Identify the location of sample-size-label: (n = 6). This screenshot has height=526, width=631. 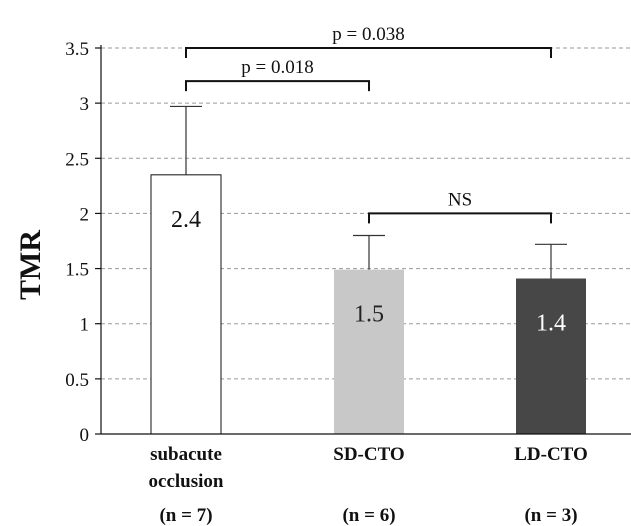
(368, 515).